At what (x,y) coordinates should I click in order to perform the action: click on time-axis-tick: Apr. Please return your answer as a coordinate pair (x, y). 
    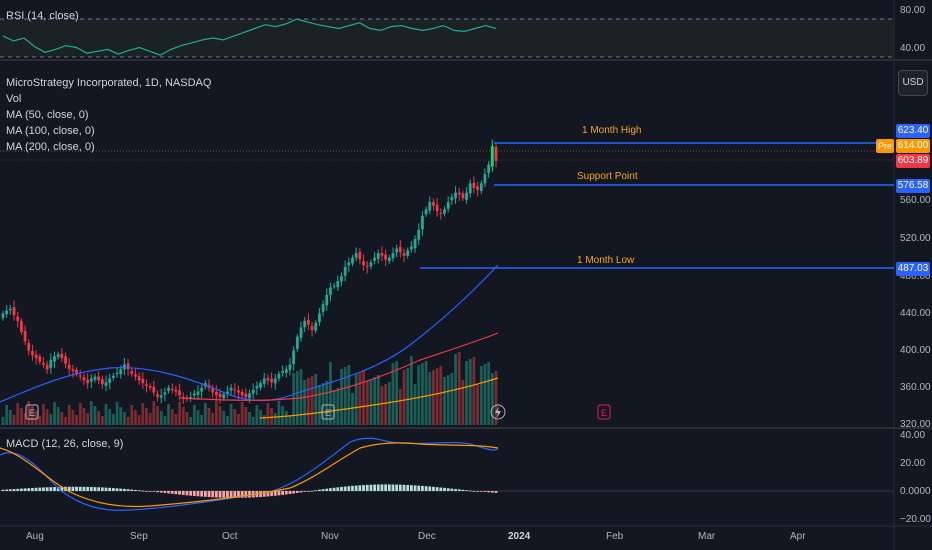
    Looking at the image, I should click on (798, 536).